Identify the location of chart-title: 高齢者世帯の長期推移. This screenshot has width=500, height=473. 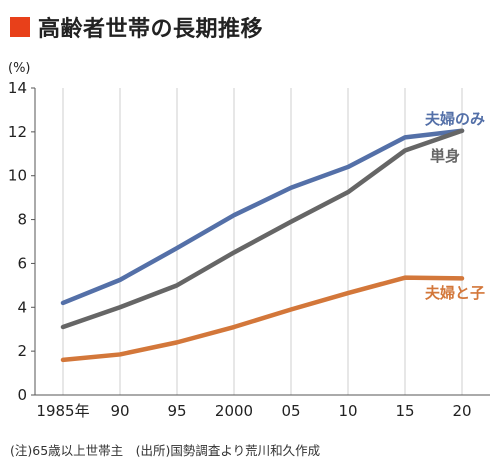
(151, 29).